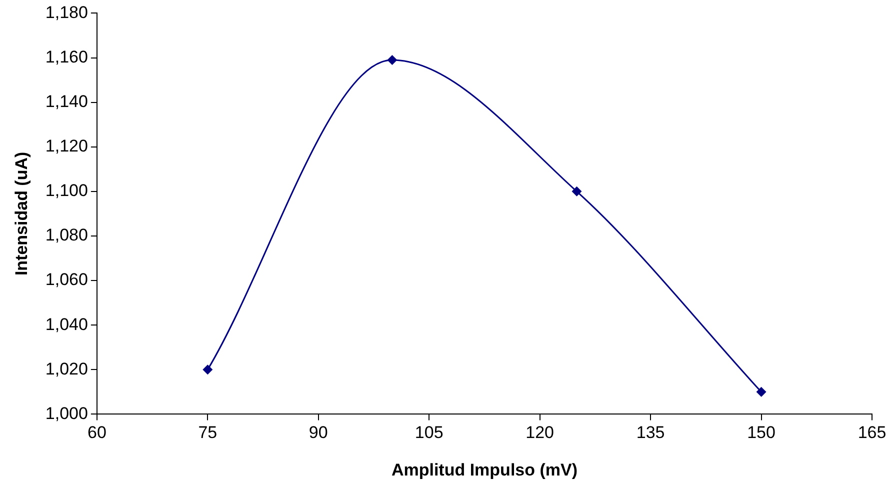 This screenshot has width=892, height=491. I want to click on x-tick-label: 75, so click(208, 432).